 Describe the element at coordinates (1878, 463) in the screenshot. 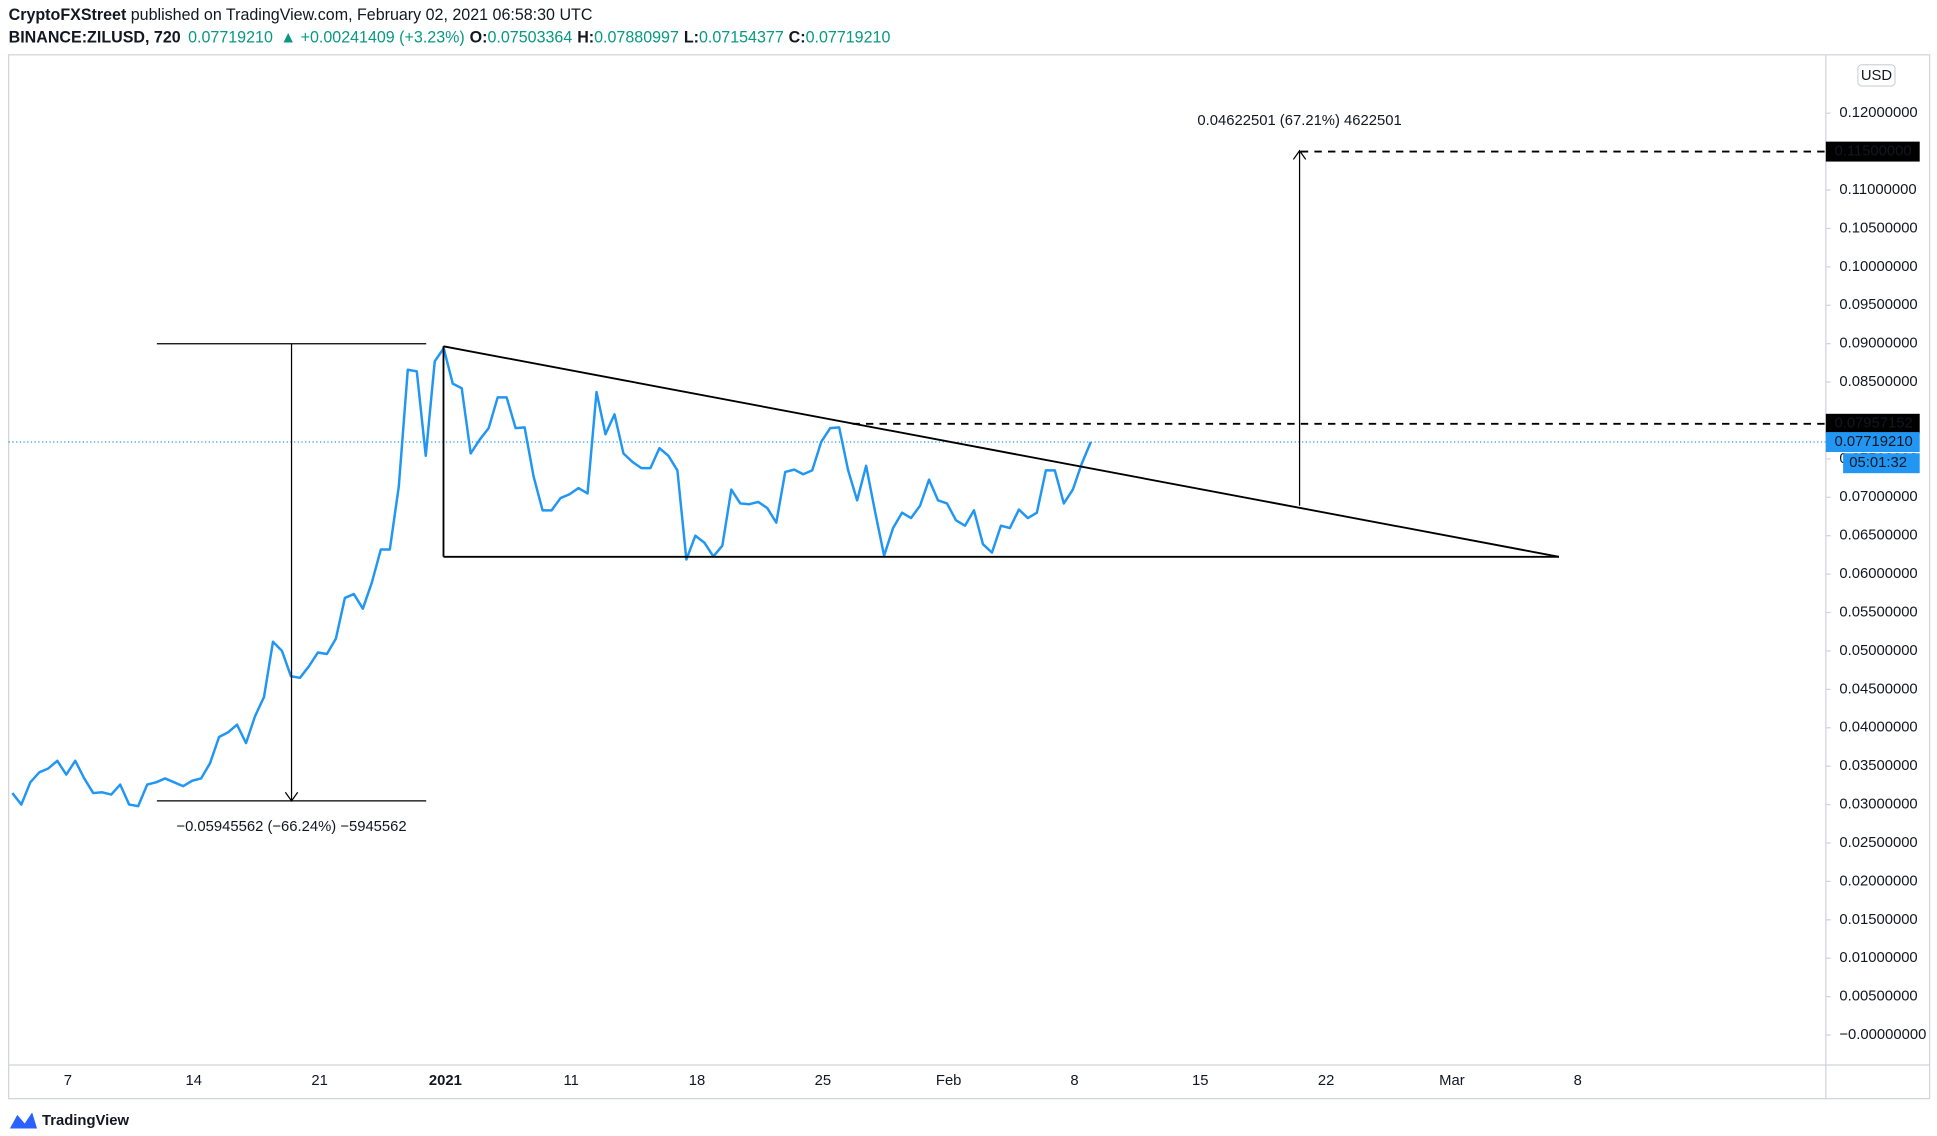

I see `countdown: 05:01:32` at that location.